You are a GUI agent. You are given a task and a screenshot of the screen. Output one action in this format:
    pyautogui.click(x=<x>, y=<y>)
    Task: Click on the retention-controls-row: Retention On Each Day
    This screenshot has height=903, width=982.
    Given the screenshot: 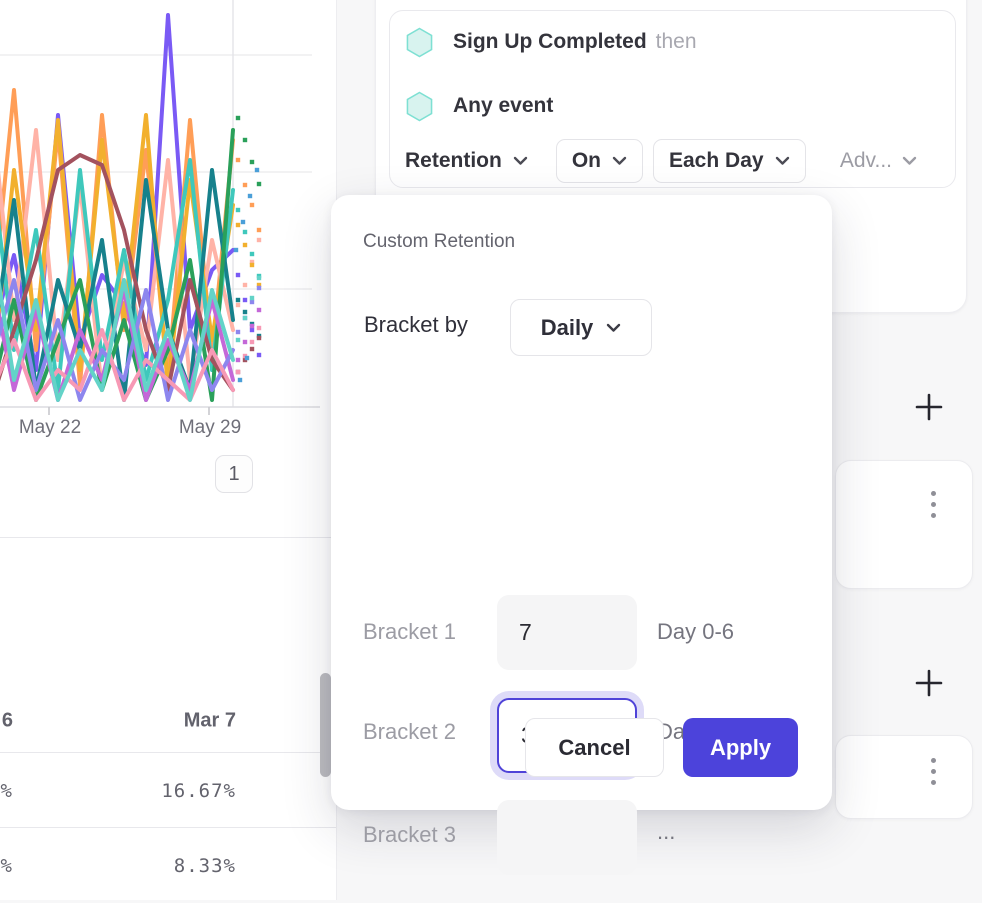 What is the action you would take?
    pyautogui.click(x=672, y=161)
    